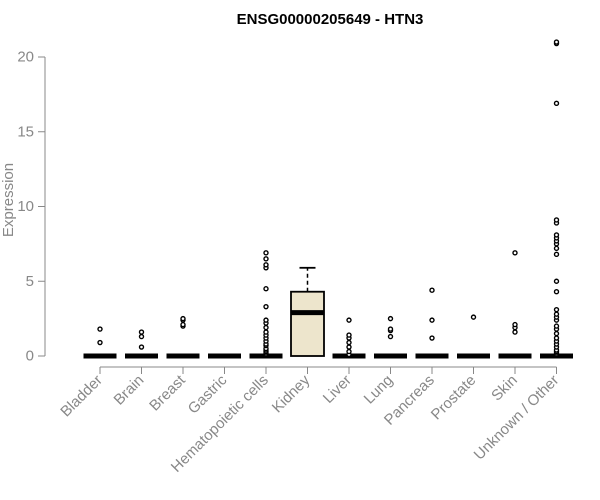 Image resolution: width=600 pixels, height=500 pixels. What do you see at coordinates (25, 131) in the screenshot?
I see `y-tick-label: 15` at bounding box center [25, 131].